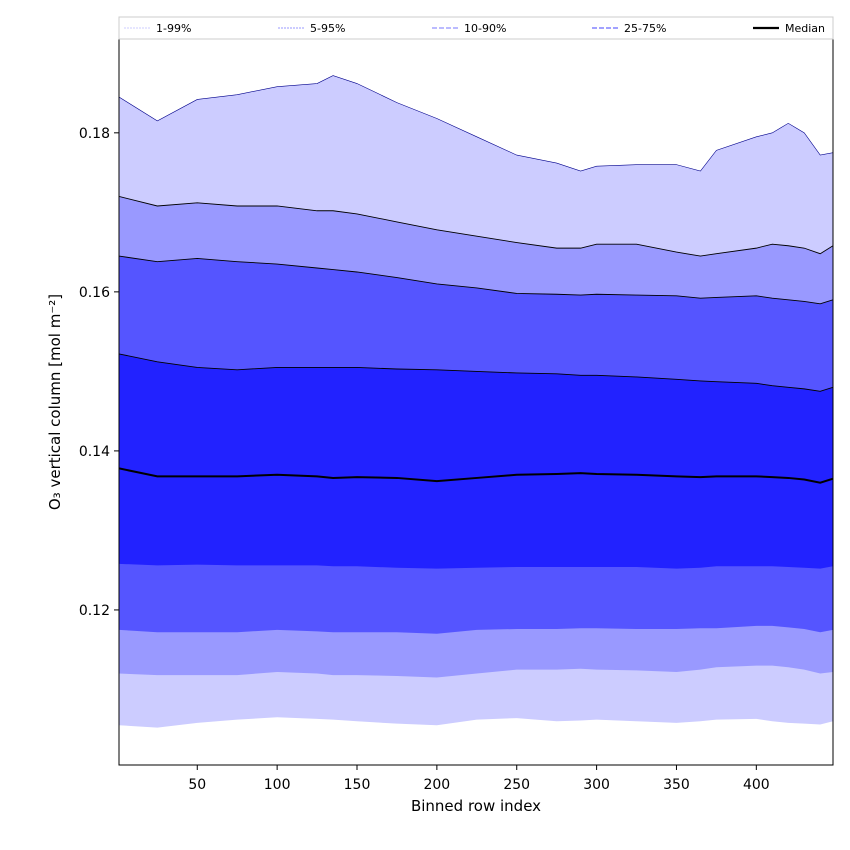  I want to click on y-axis-label: O₃ vertical column [mol m⁻²], so click(55, 402).